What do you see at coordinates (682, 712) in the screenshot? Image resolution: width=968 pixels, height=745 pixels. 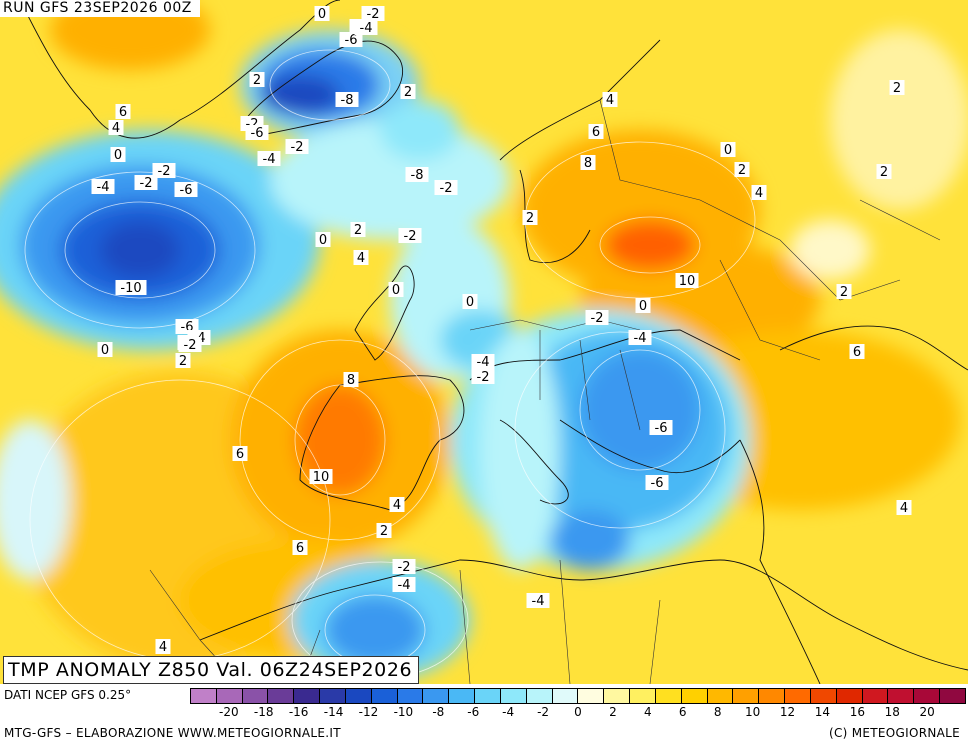 I see `scale-tick-label: 6` at bounding box center [682, 712].